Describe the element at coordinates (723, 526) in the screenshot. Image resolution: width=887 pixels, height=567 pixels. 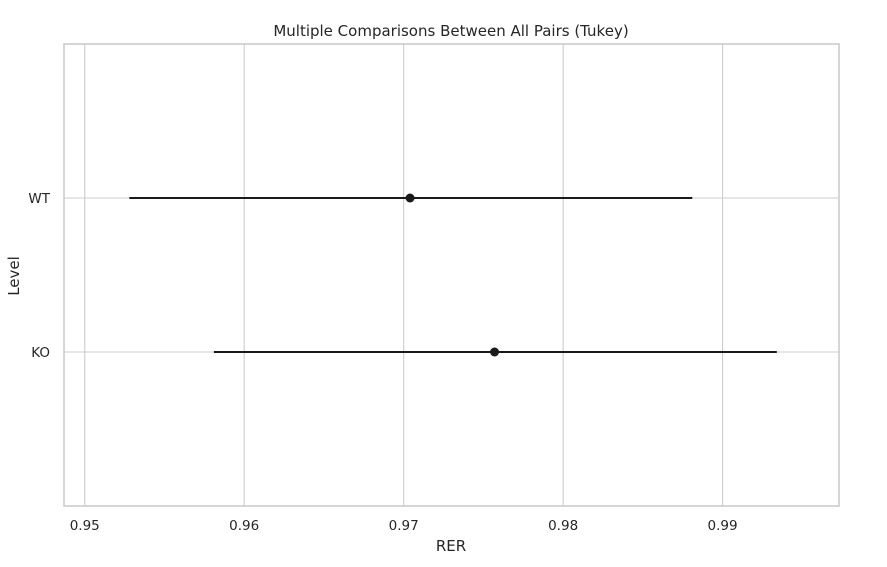
I see `x-tick-label: 0.99` at that location.